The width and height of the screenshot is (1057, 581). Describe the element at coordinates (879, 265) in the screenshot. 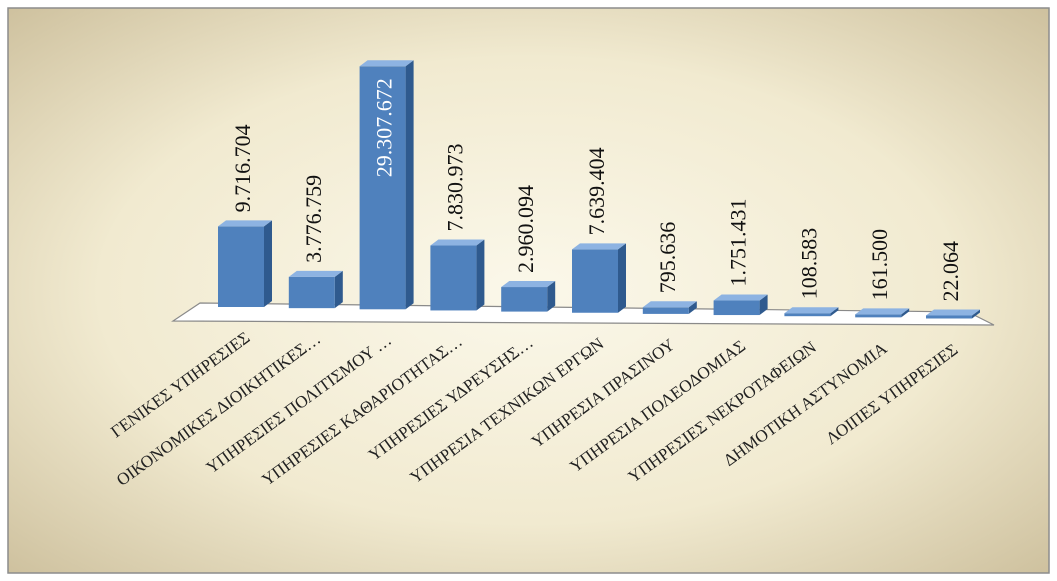

I see `value-label: 161.500` at that location.